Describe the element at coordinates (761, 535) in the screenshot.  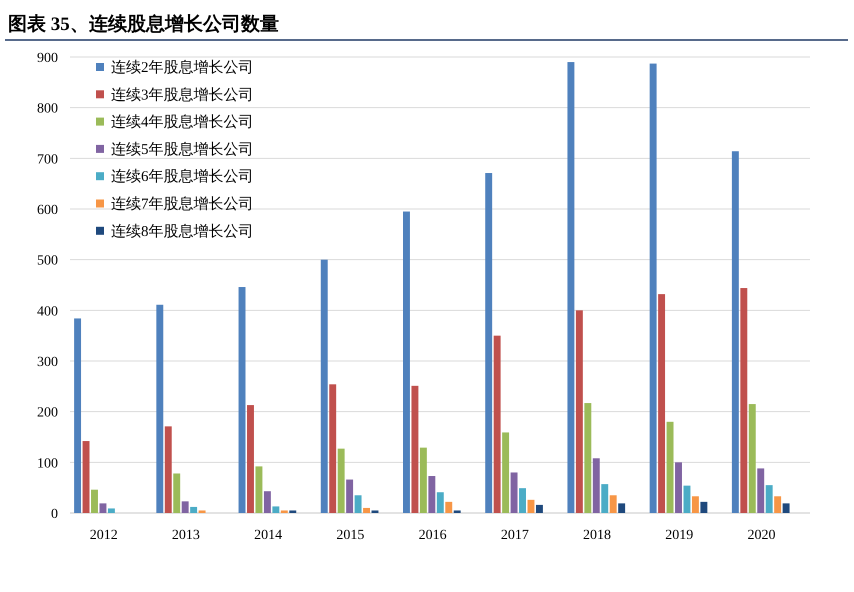
I see `x-tick-label: 2020` at that location.